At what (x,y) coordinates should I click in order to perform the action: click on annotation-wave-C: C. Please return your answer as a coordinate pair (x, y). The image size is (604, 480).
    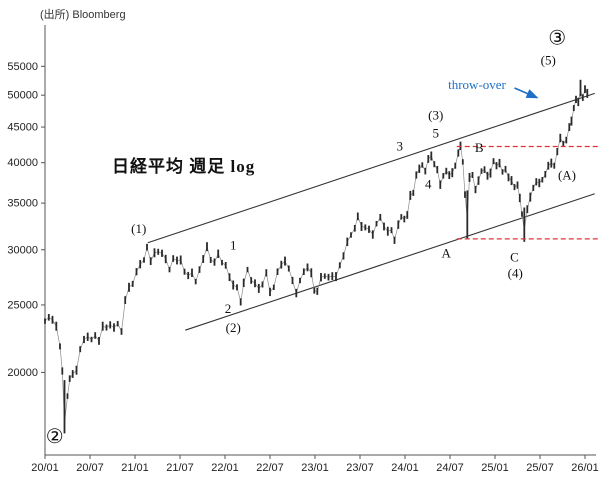
    Looking at the image, I should click on (514, 256).